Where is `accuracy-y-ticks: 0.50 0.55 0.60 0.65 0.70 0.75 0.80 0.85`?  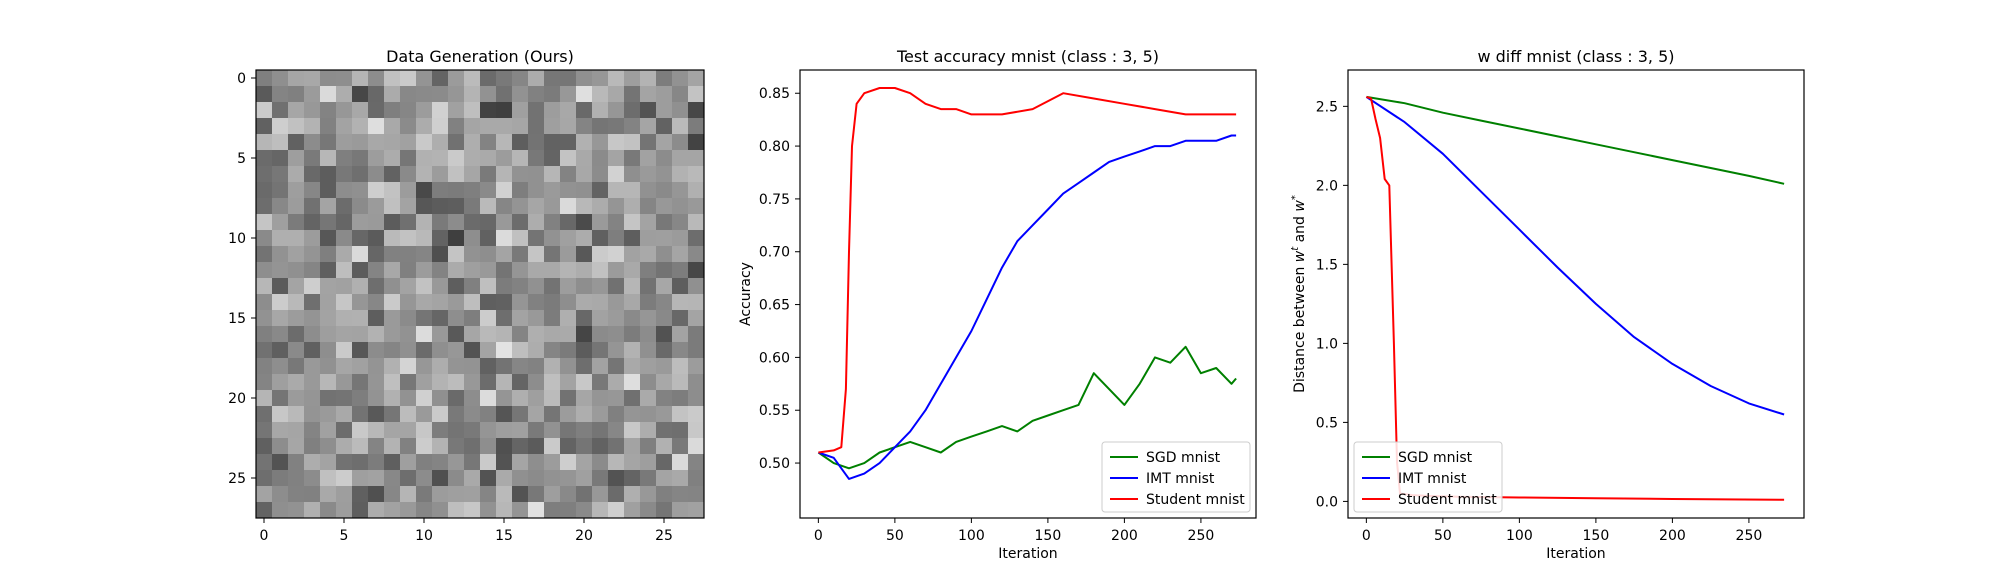 accuracy-y-ticks: 0.50 0.55 0.60 0.65 0.70 0.75 0.80 0.85 is located at coordinates (779, 279).